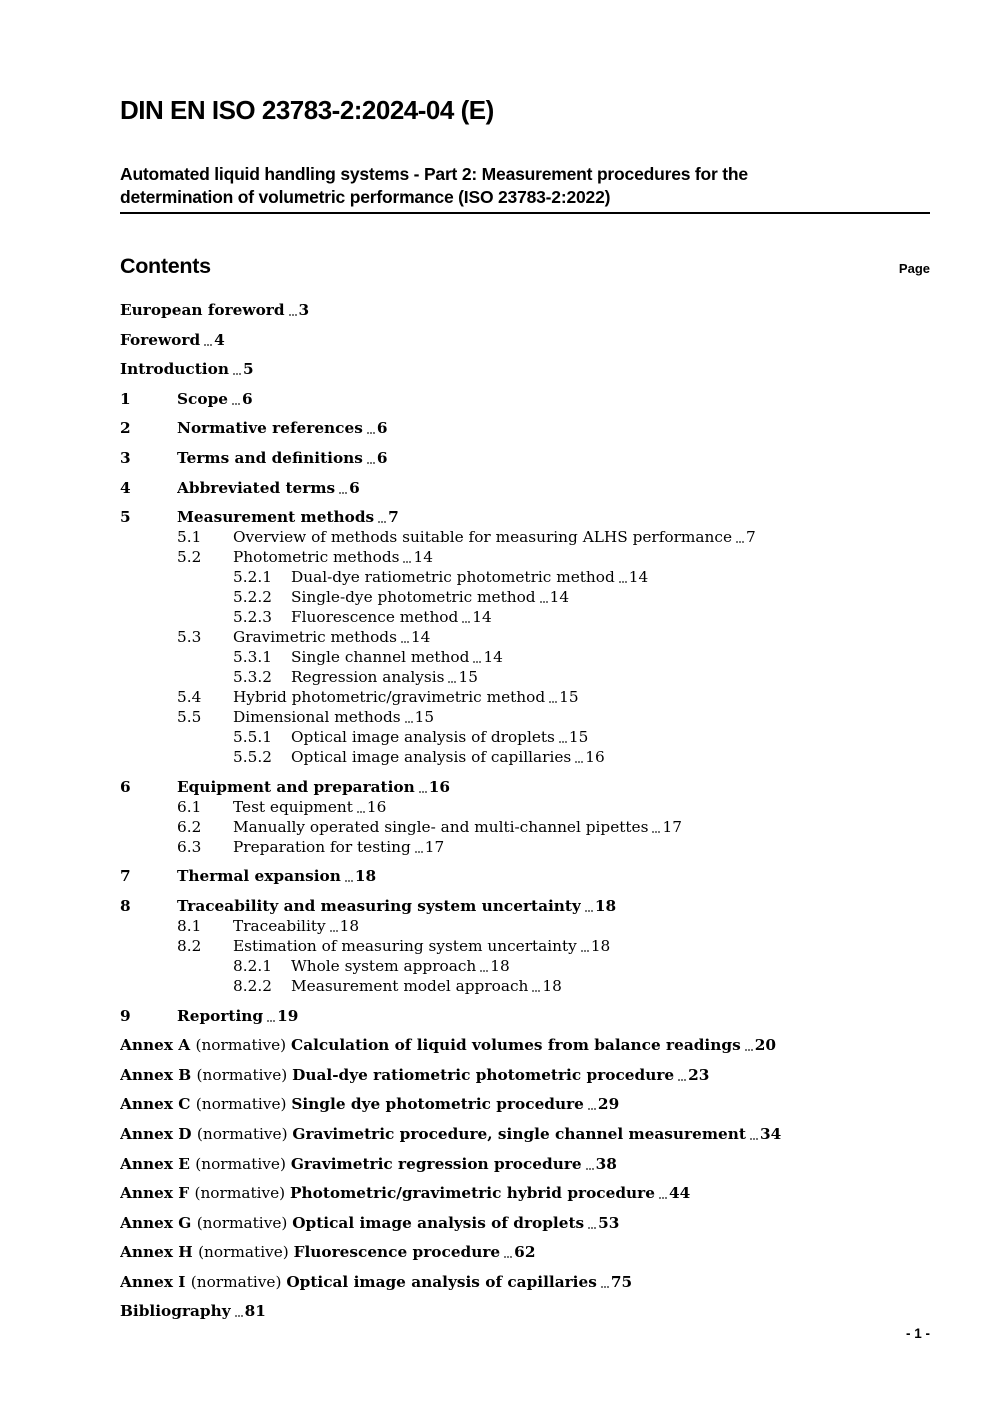  I want to click on toc-entry-page: 4, so click(219, 339).